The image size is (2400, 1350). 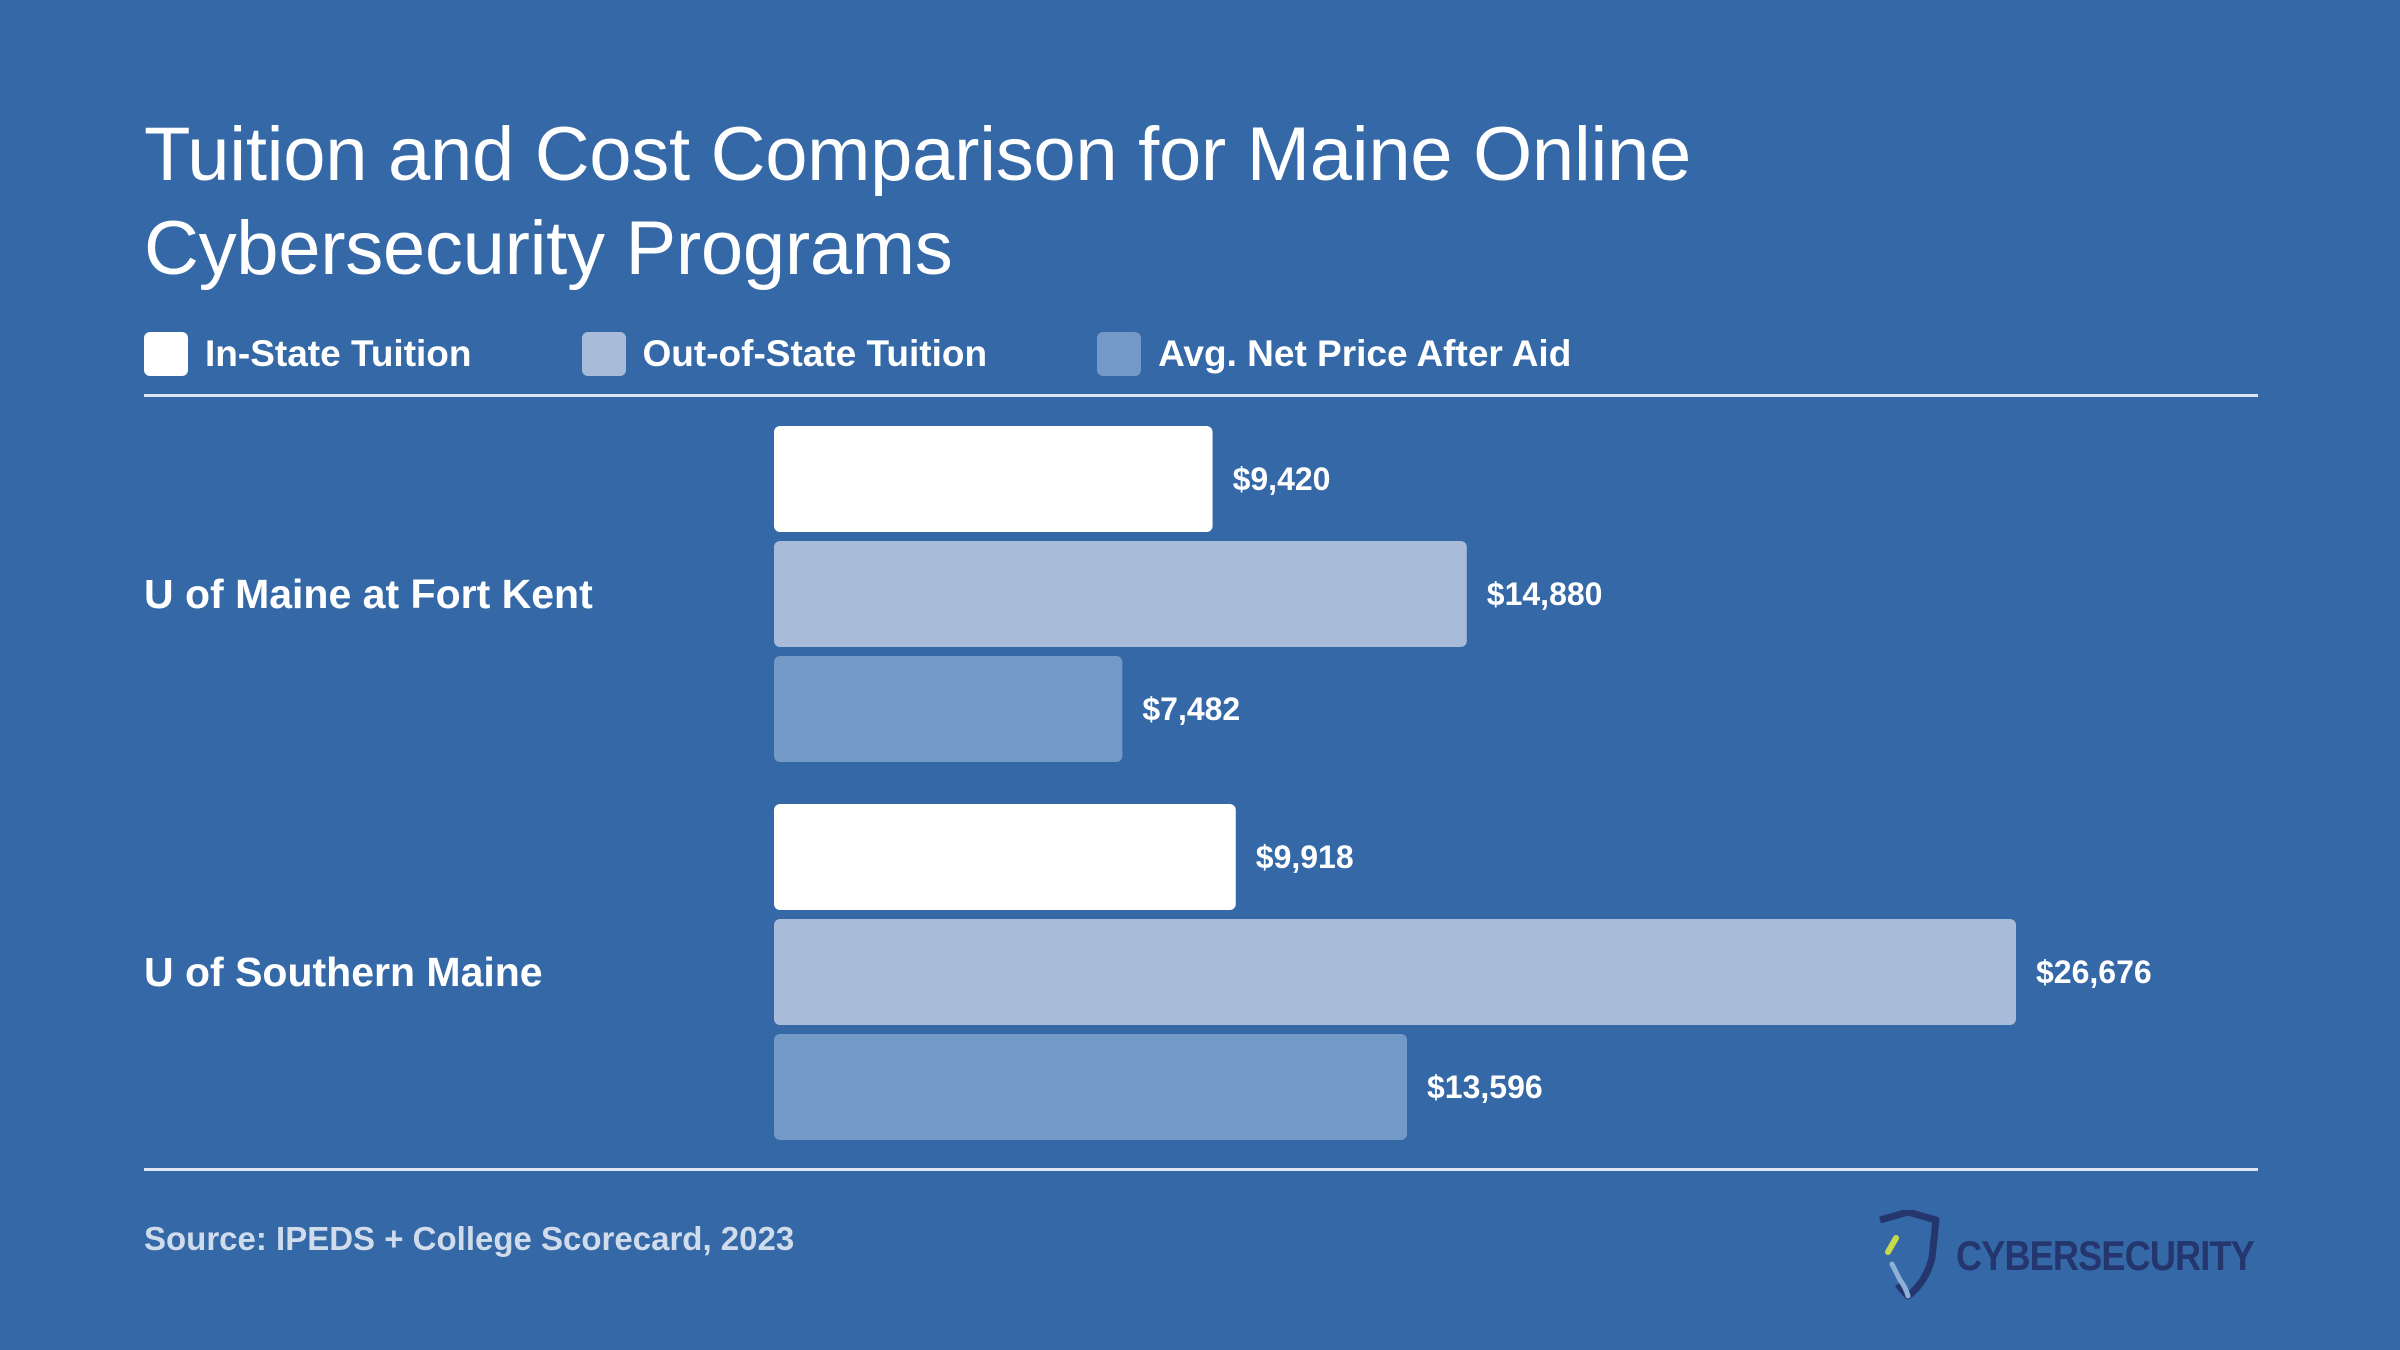 What do you see at coordinates (338, 353) in the screenshot?
I see `legend-label-in-state: In-State Tuition` at bounding box center [338, 353].